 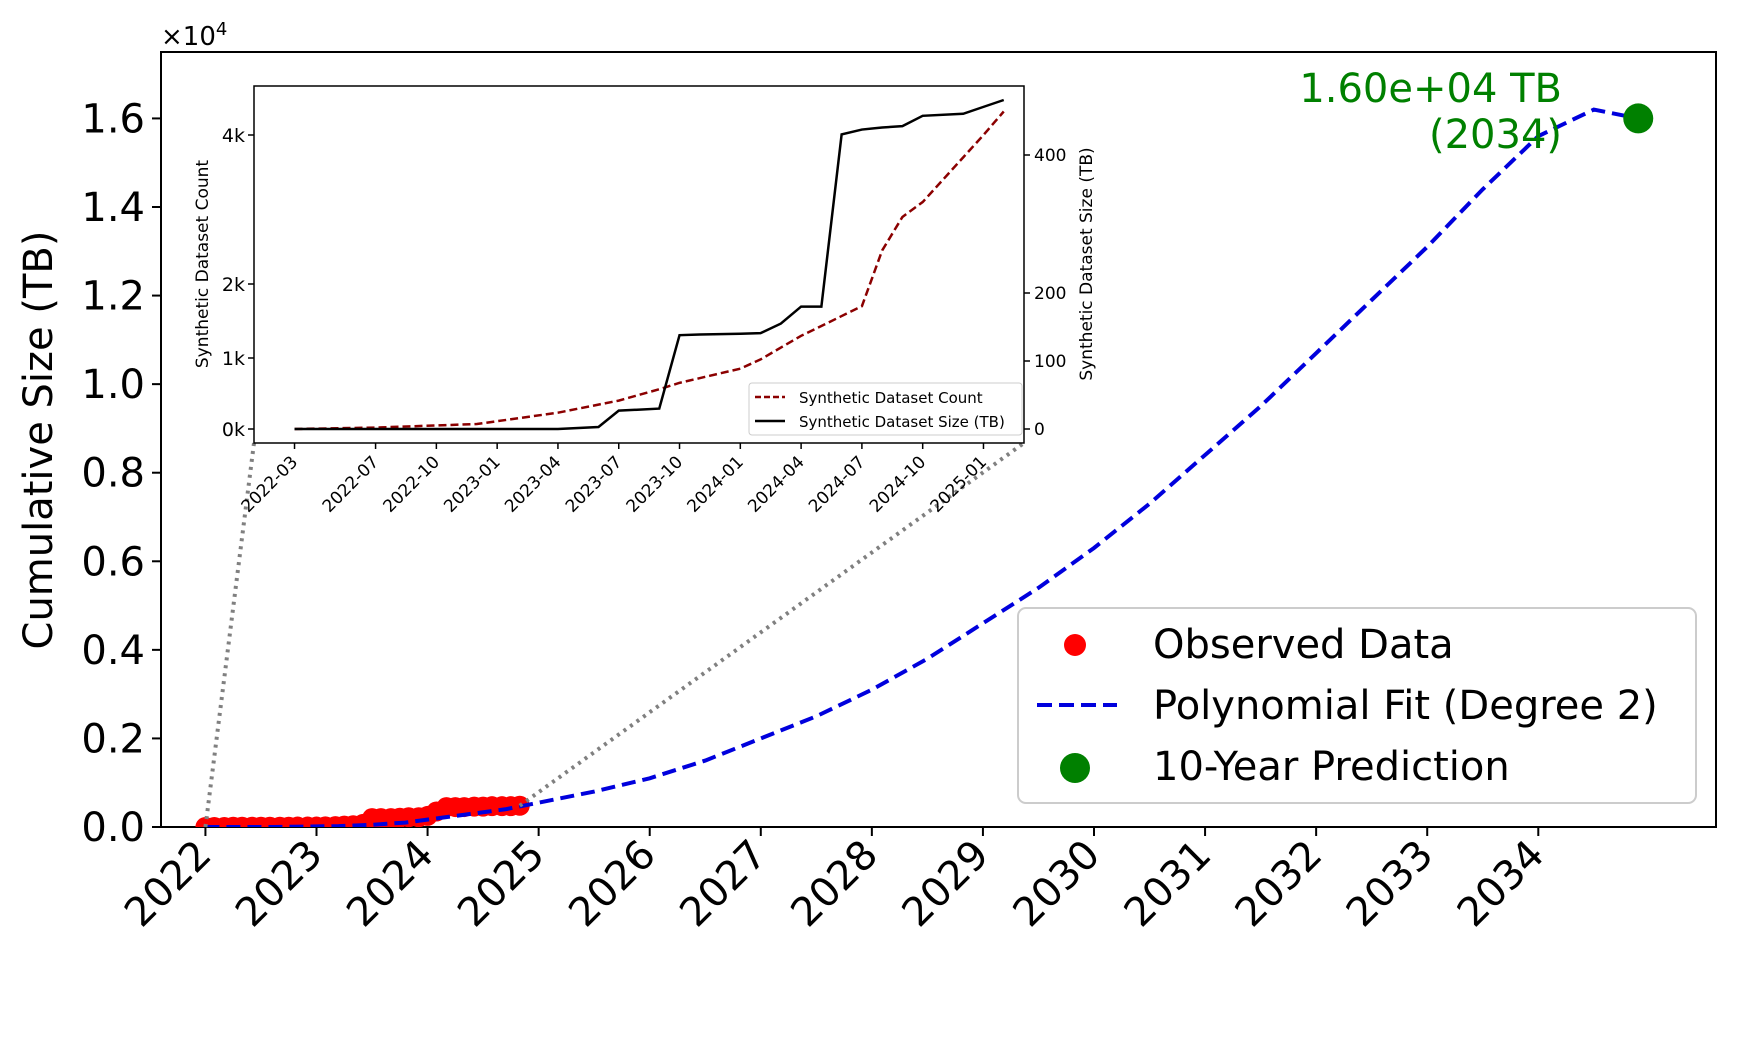 I want to click on y-tick-label: 1.0, so click(x=113, y=385).